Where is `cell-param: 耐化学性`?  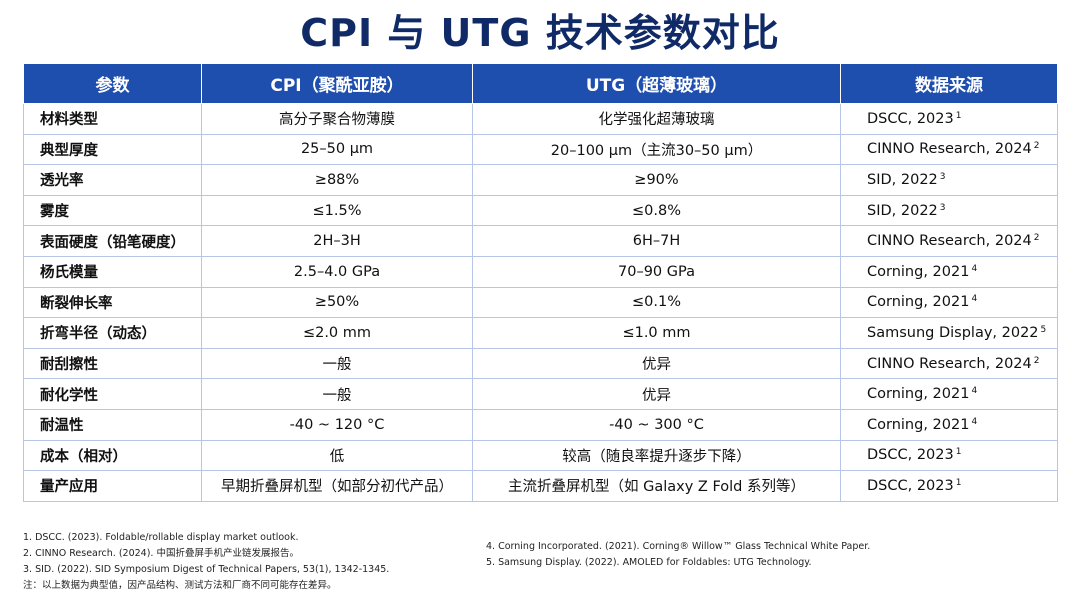
cell-param: 耐化学性 is located at coordinates (112, 394).